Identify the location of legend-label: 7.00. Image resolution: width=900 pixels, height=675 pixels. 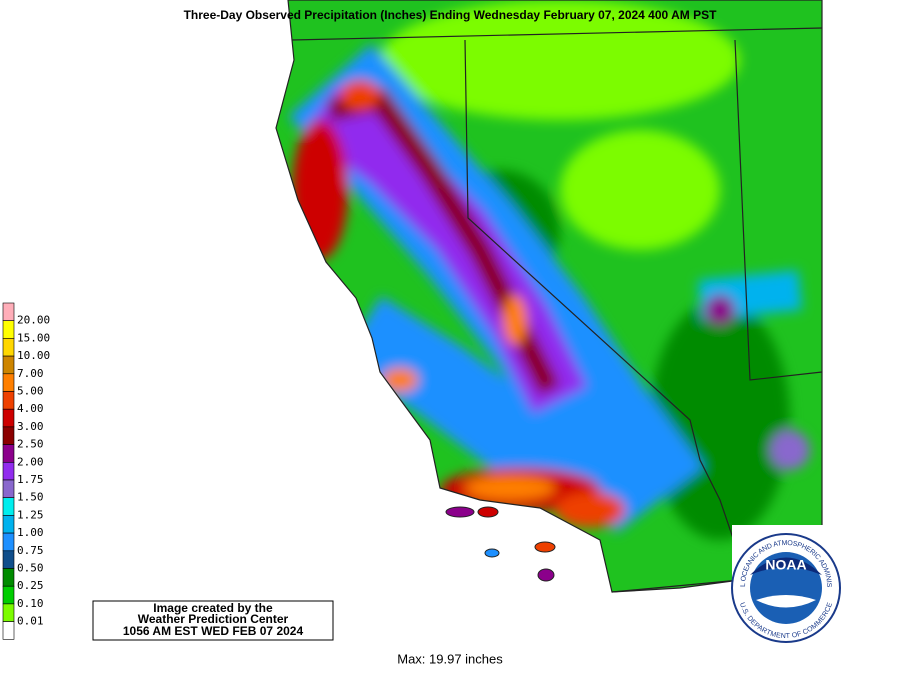
(30, 373).